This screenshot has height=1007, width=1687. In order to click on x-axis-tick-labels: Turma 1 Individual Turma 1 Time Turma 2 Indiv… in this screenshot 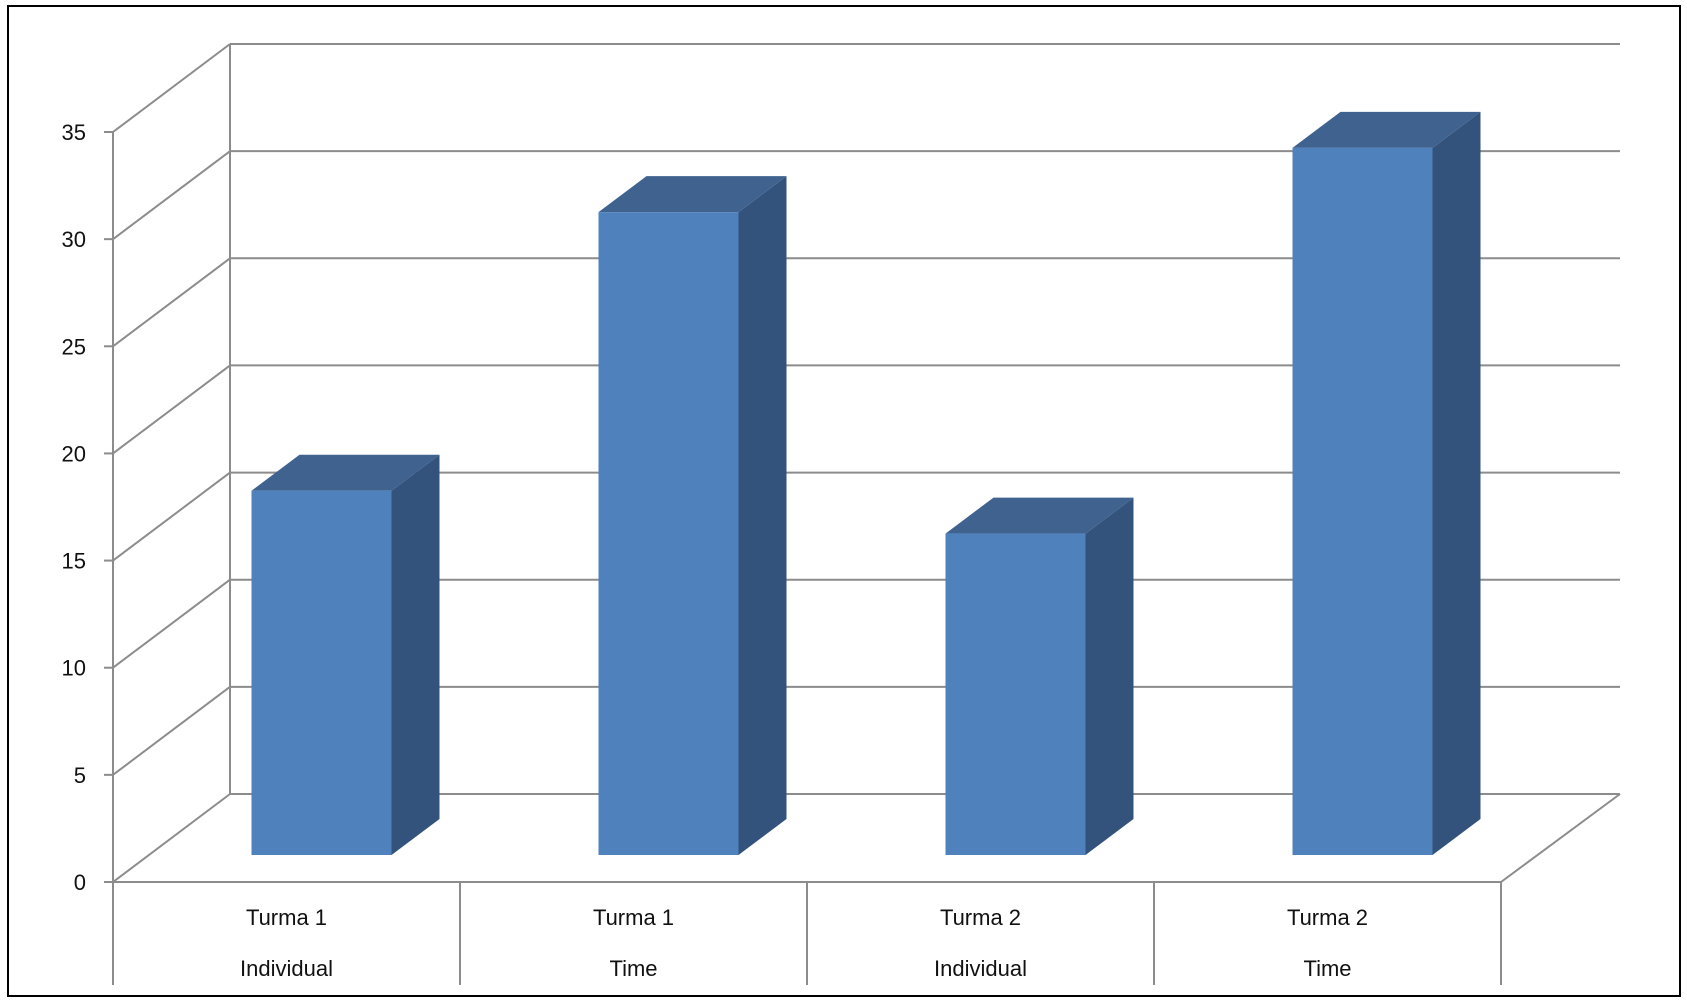, I will do `click(804, 943)`.